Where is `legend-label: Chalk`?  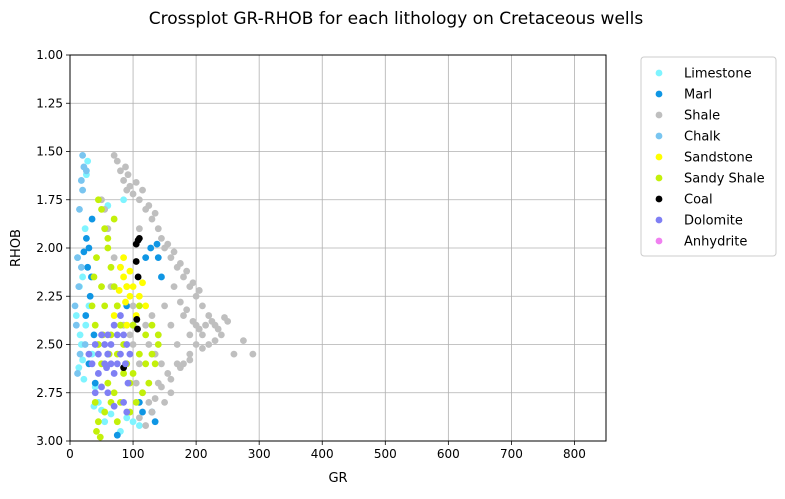 legend-label: Chalk is located at coordinates (702, 137).